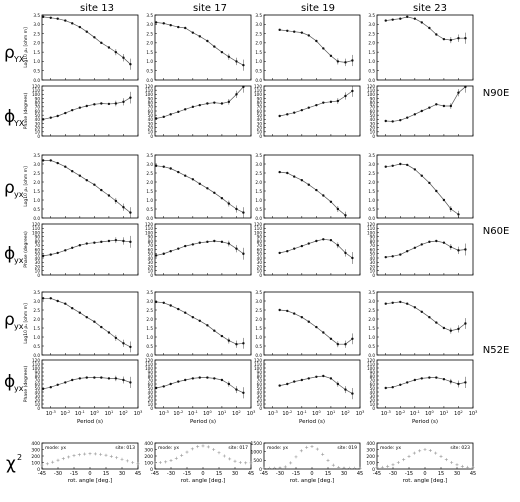 This screenshot has width=520, height=502. I want to click on x-tick-label: 10⁻², so click(178, 413).